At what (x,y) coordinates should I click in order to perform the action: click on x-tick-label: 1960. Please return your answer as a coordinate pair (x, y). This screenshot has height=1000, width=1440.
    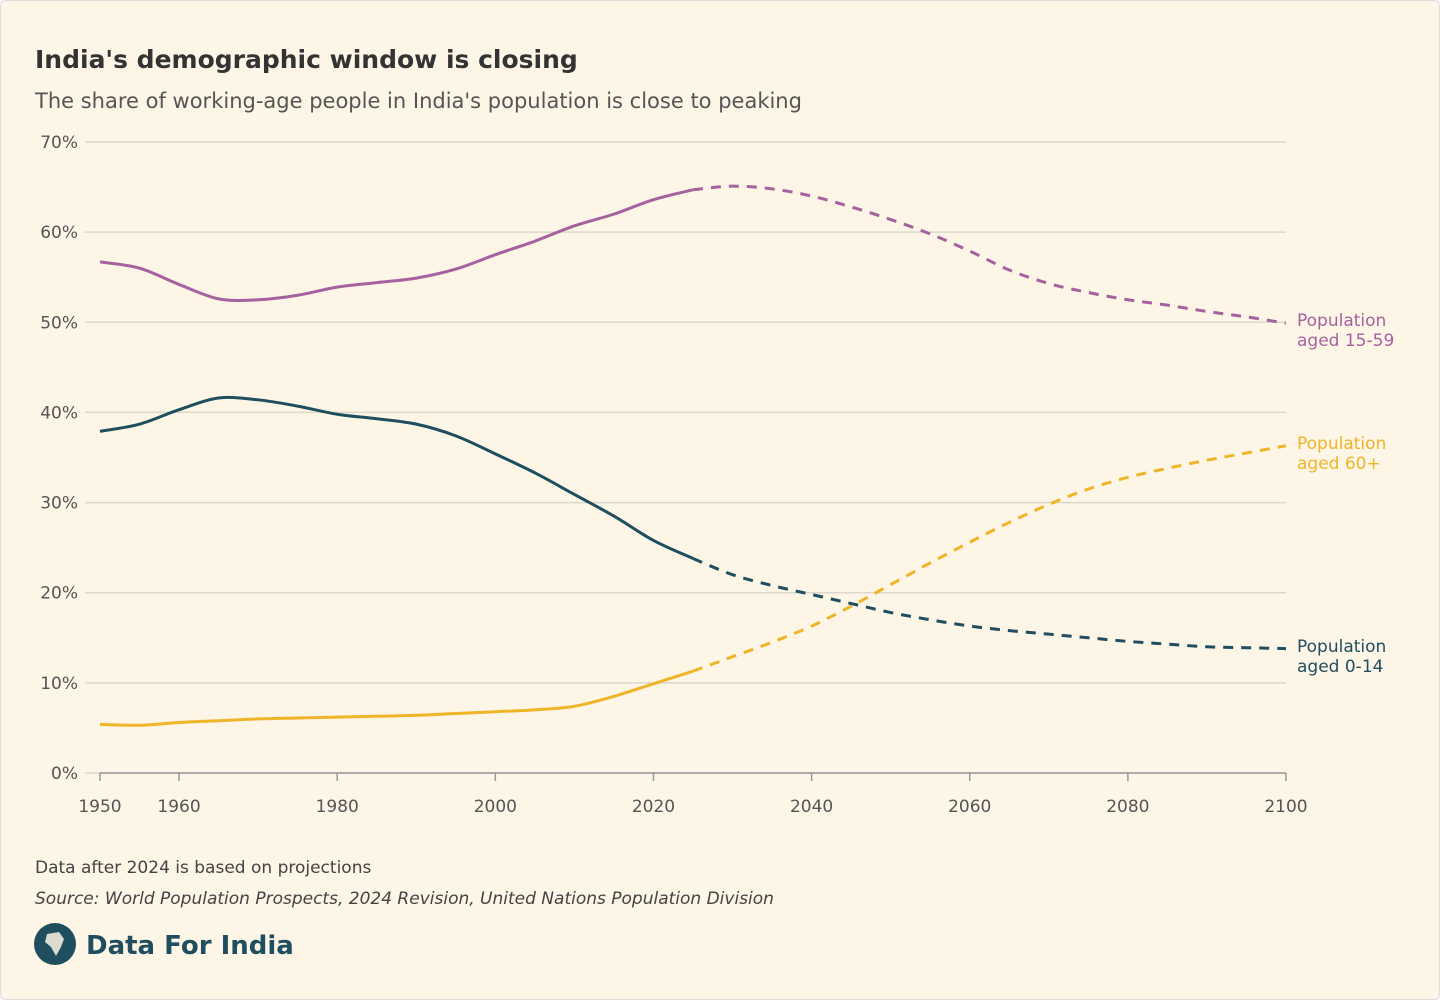
    Looking at the image, I should click on (178, 807).